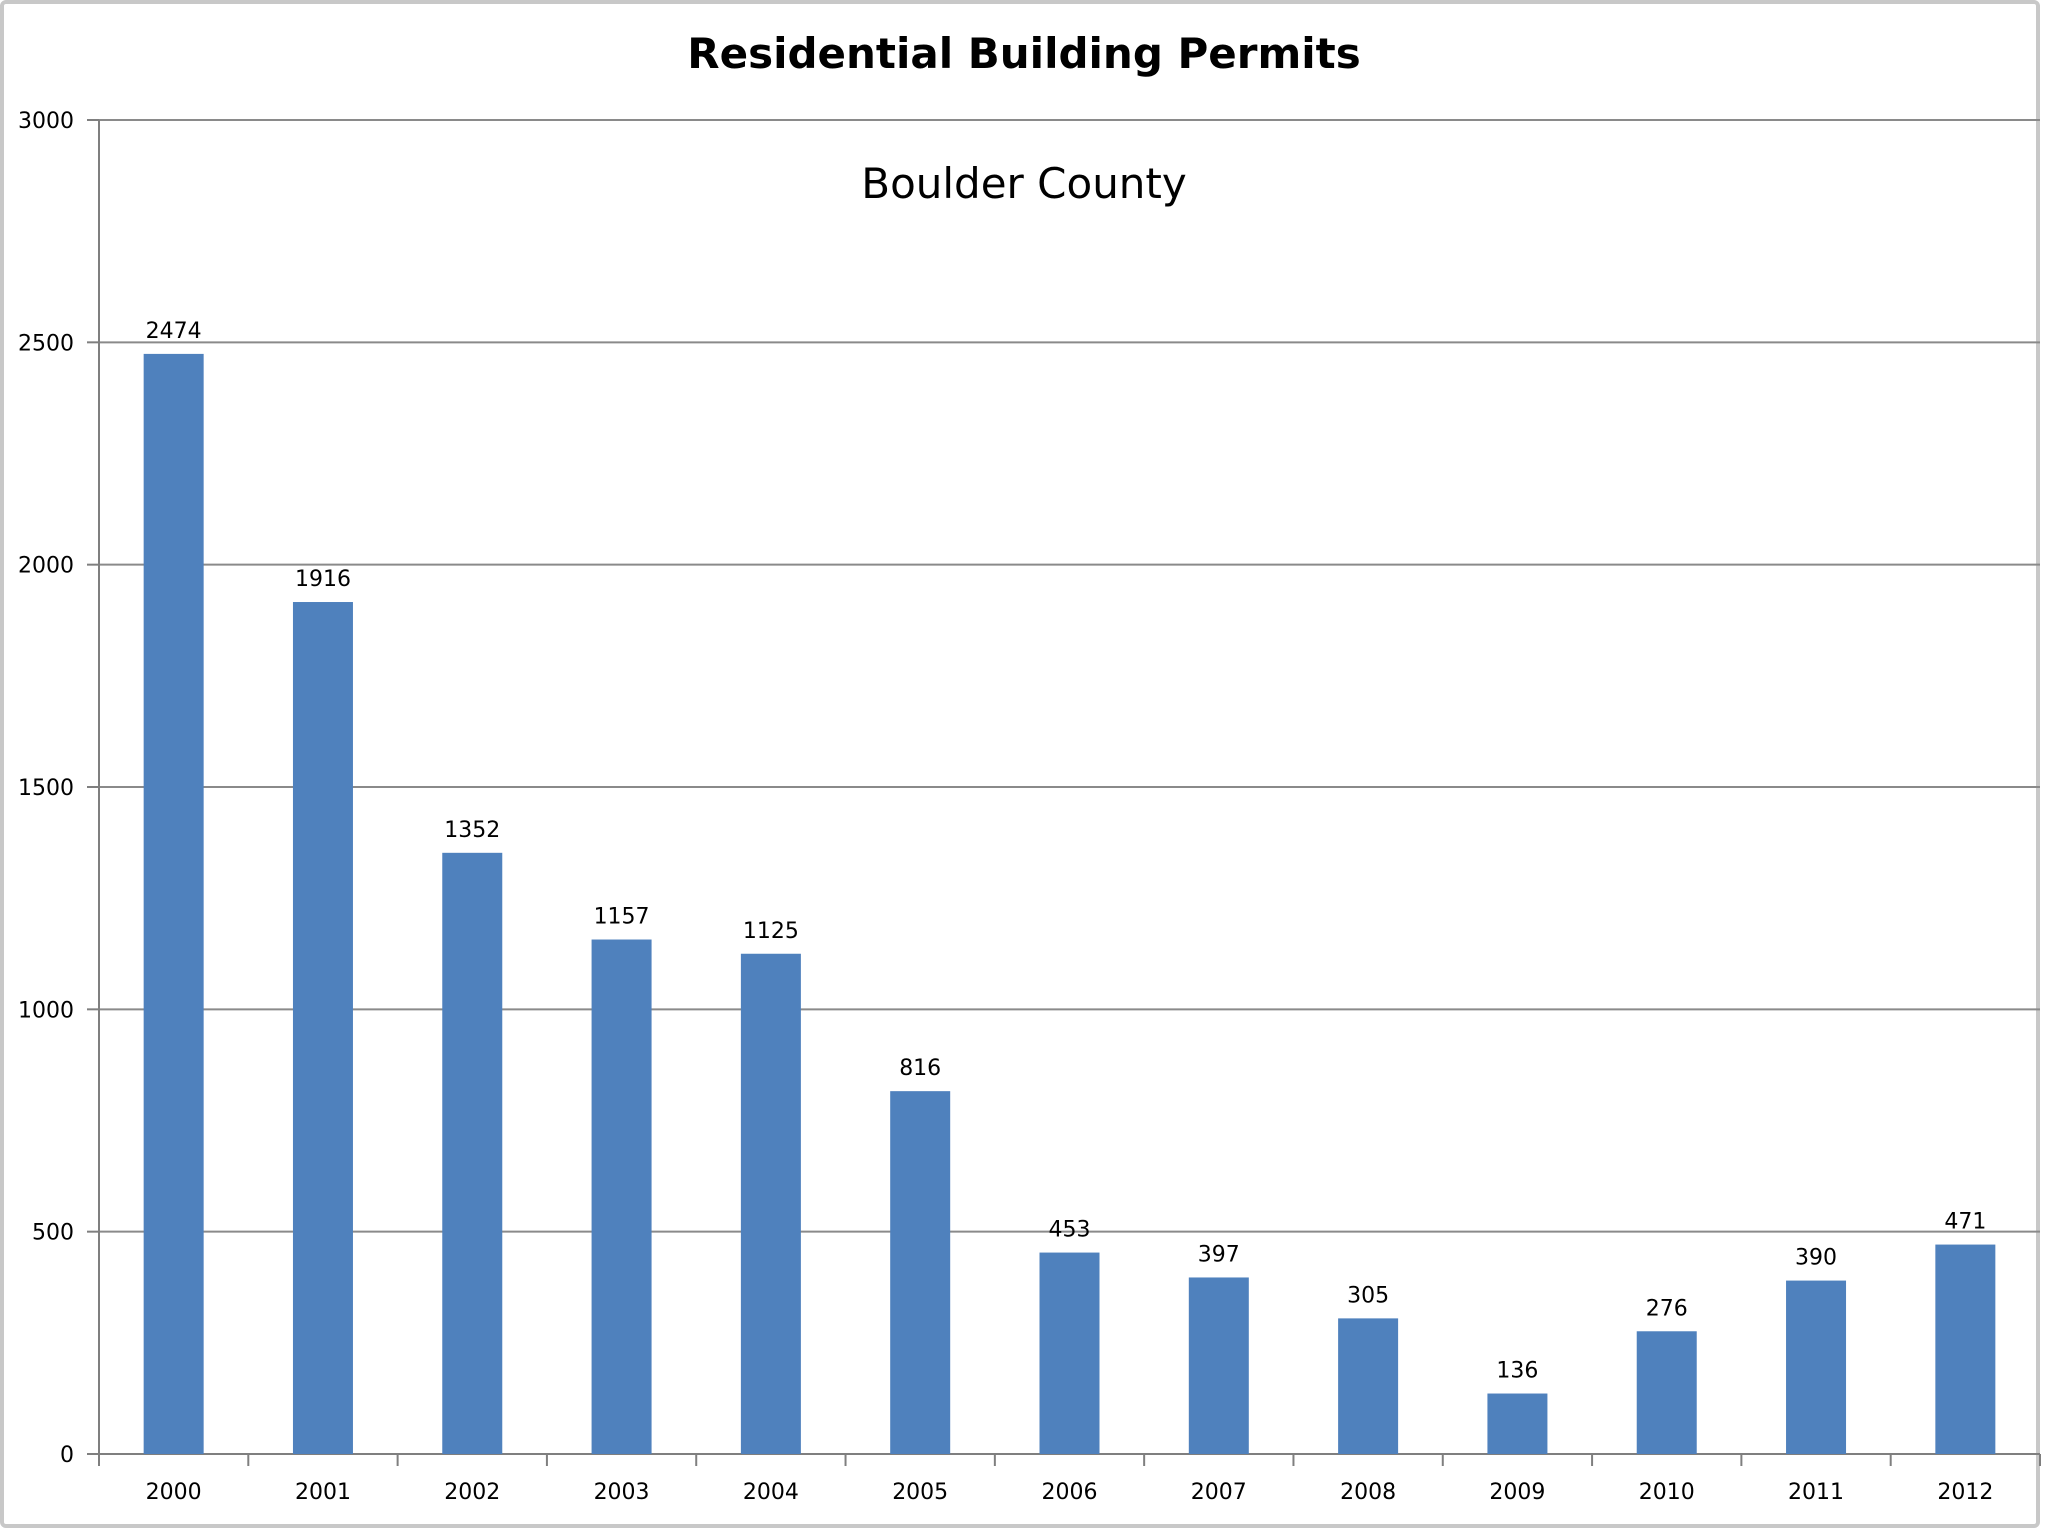 This screenshot has width=2048, height=1536. I want to click on y-tick-label: 500, so click(53, 1233).